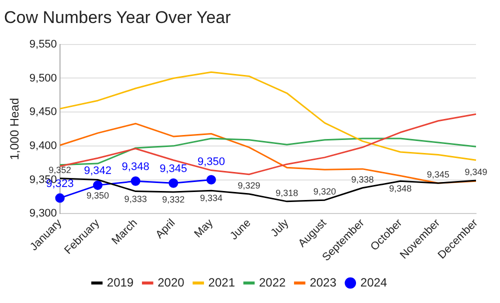 This screenshot has height=303, width=500. What do you see at coordinates (135, 199) in the screenshot?
I see `data-label: 9,333` at bounding box center [135, 199].